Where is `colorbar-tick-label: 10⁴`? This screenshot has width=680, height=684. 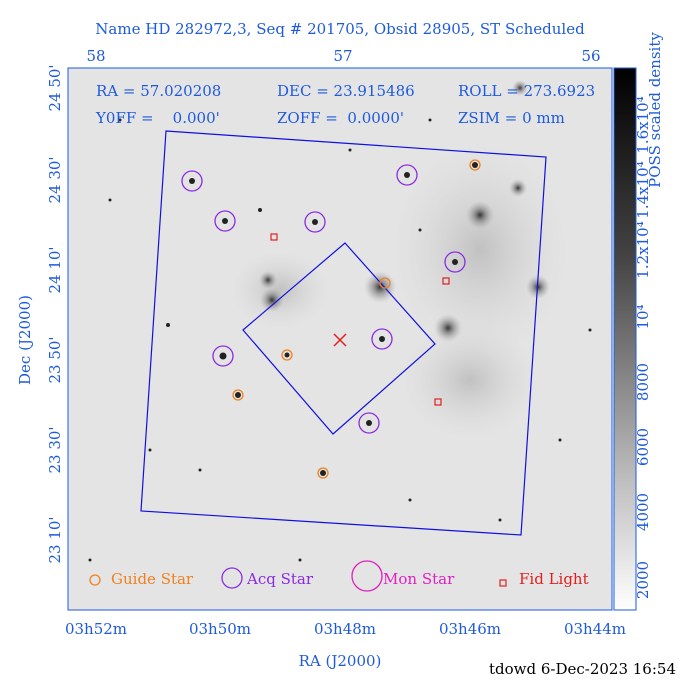
colorbar-tick-label: 10⁴ is located at coordinates (643, 316).